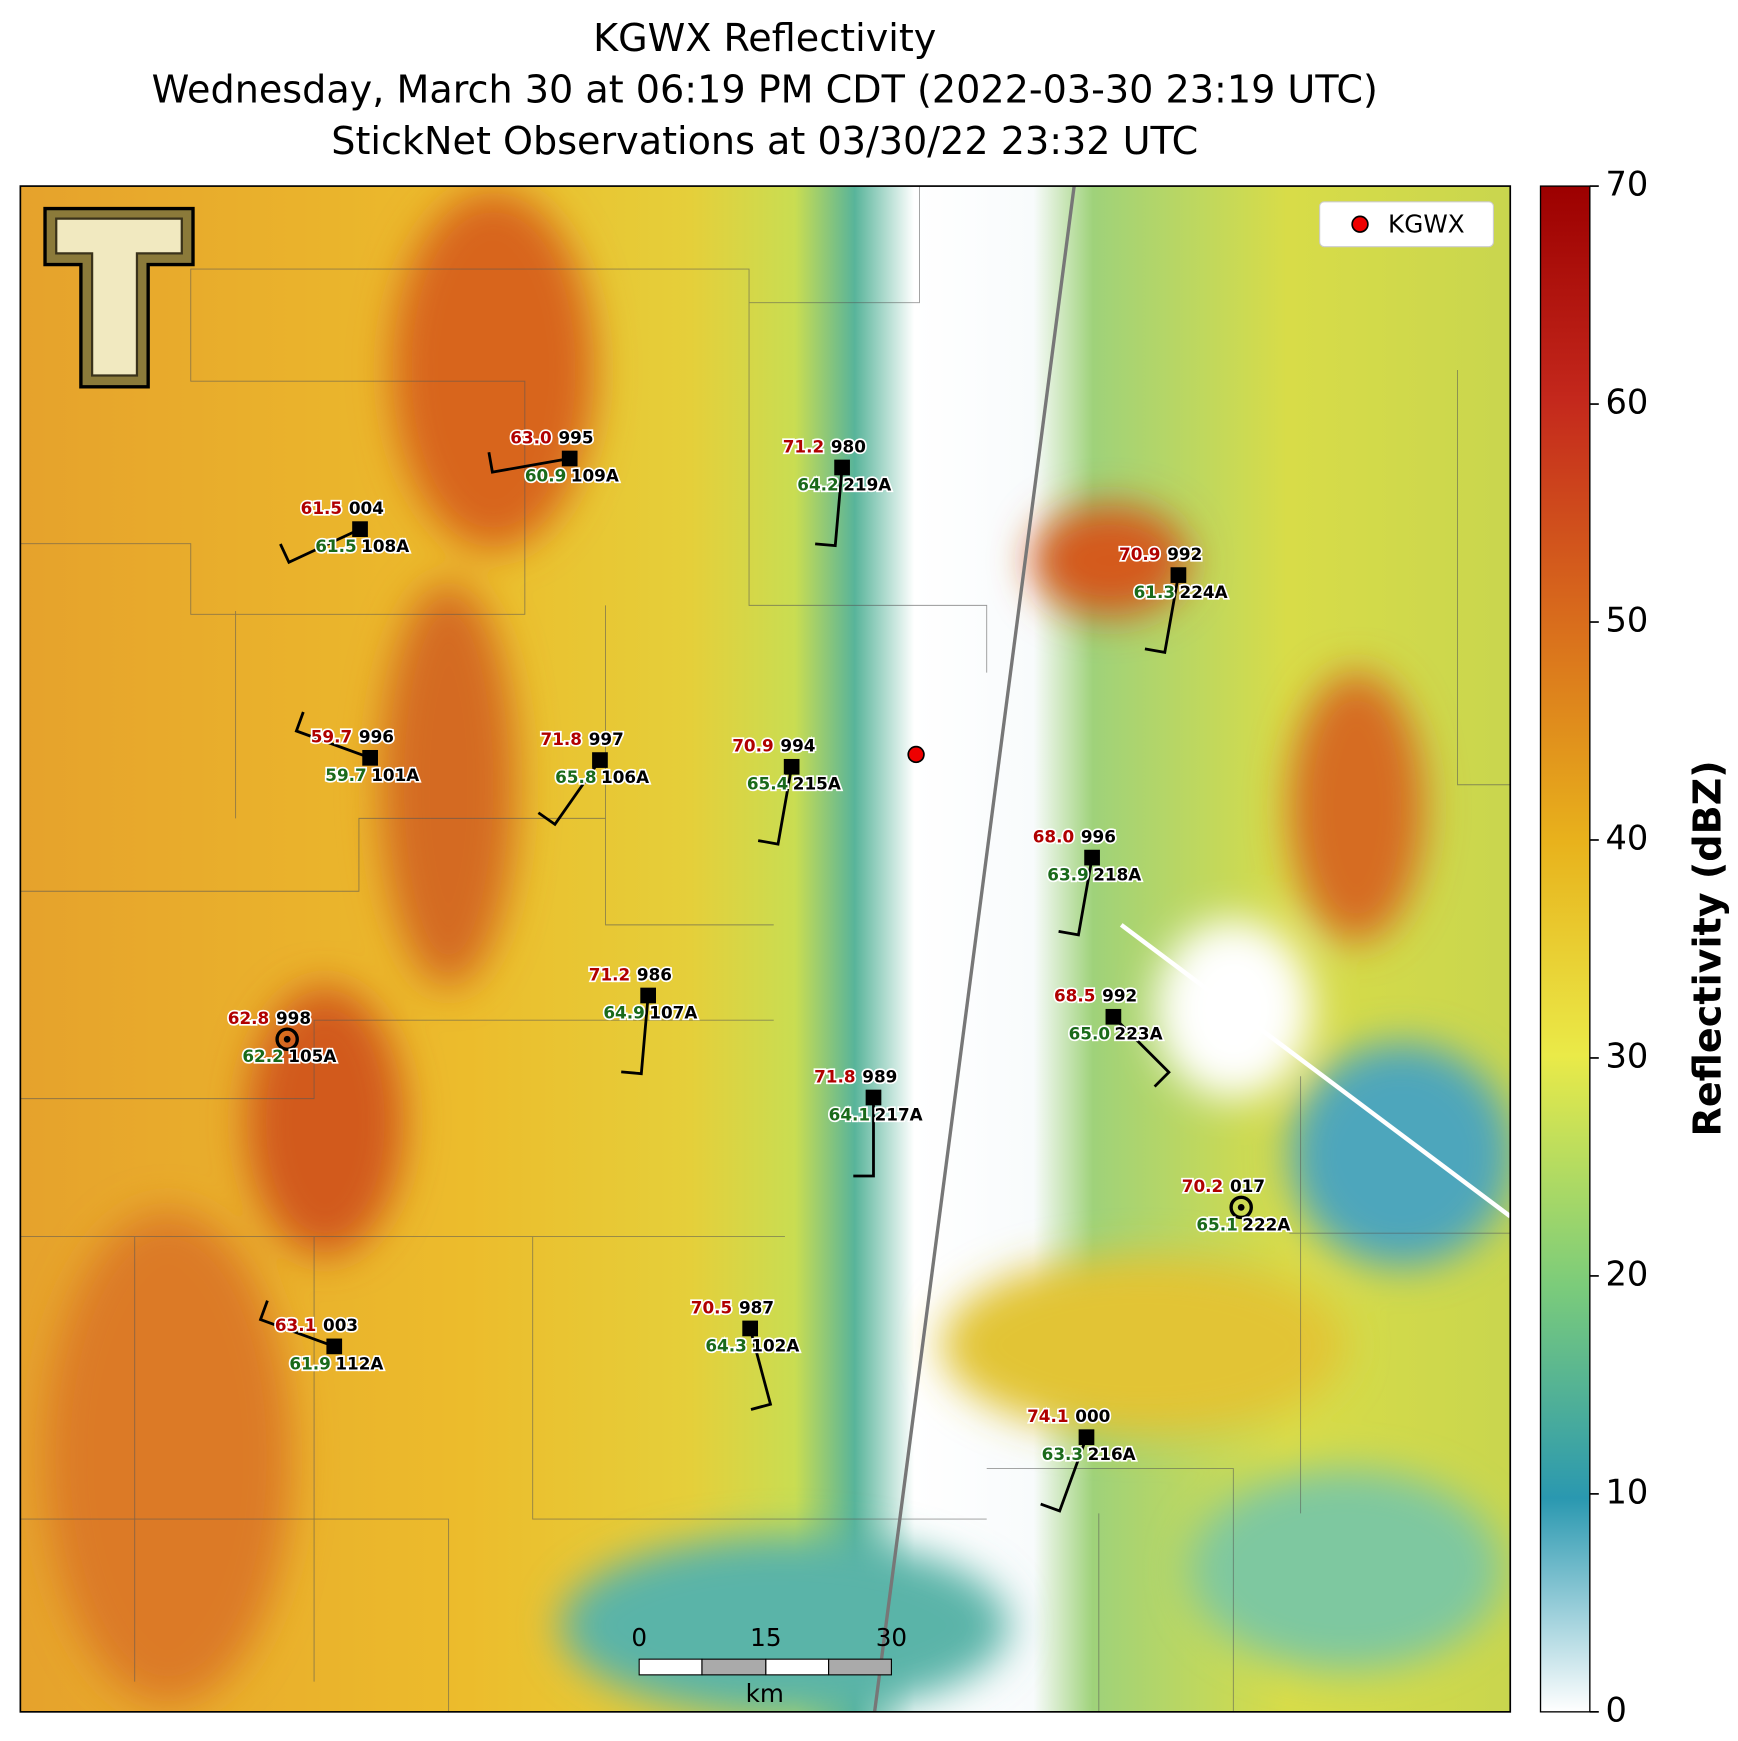 The width and height of the screenshot is (1738, 1741). I want to click on station-id: 215A, so click(817, 784).